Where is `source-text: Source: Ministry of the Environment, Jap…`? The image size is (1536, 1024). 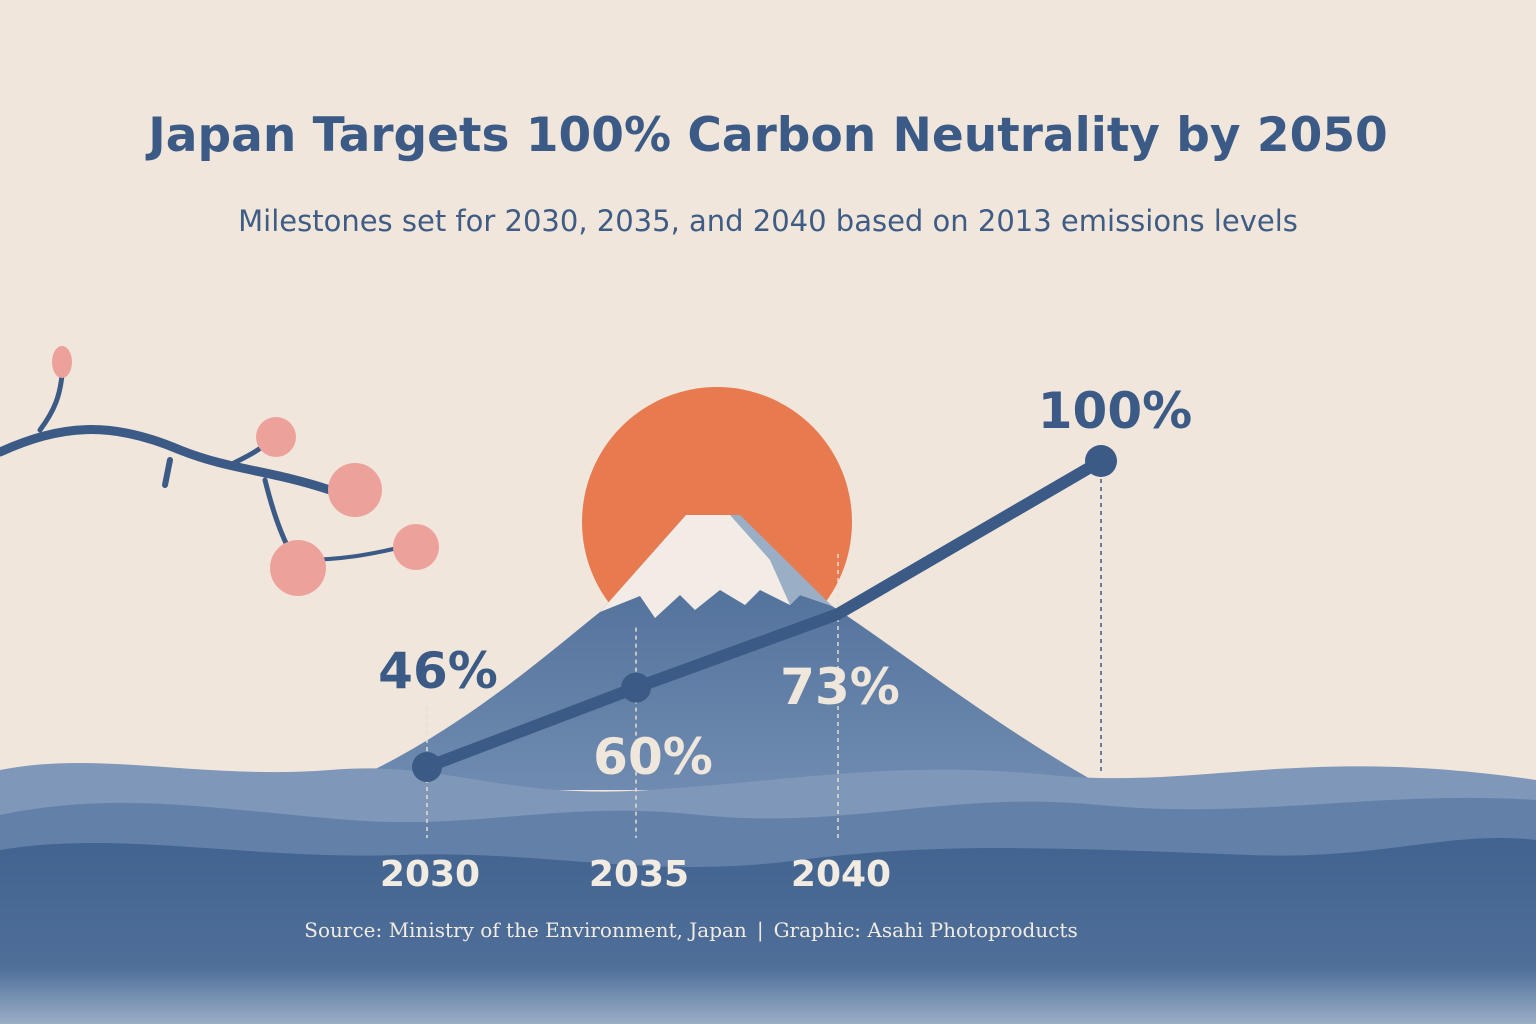
source-text: Source: Ministry of the Environment, Jap… is located at coordinates (525, 930).